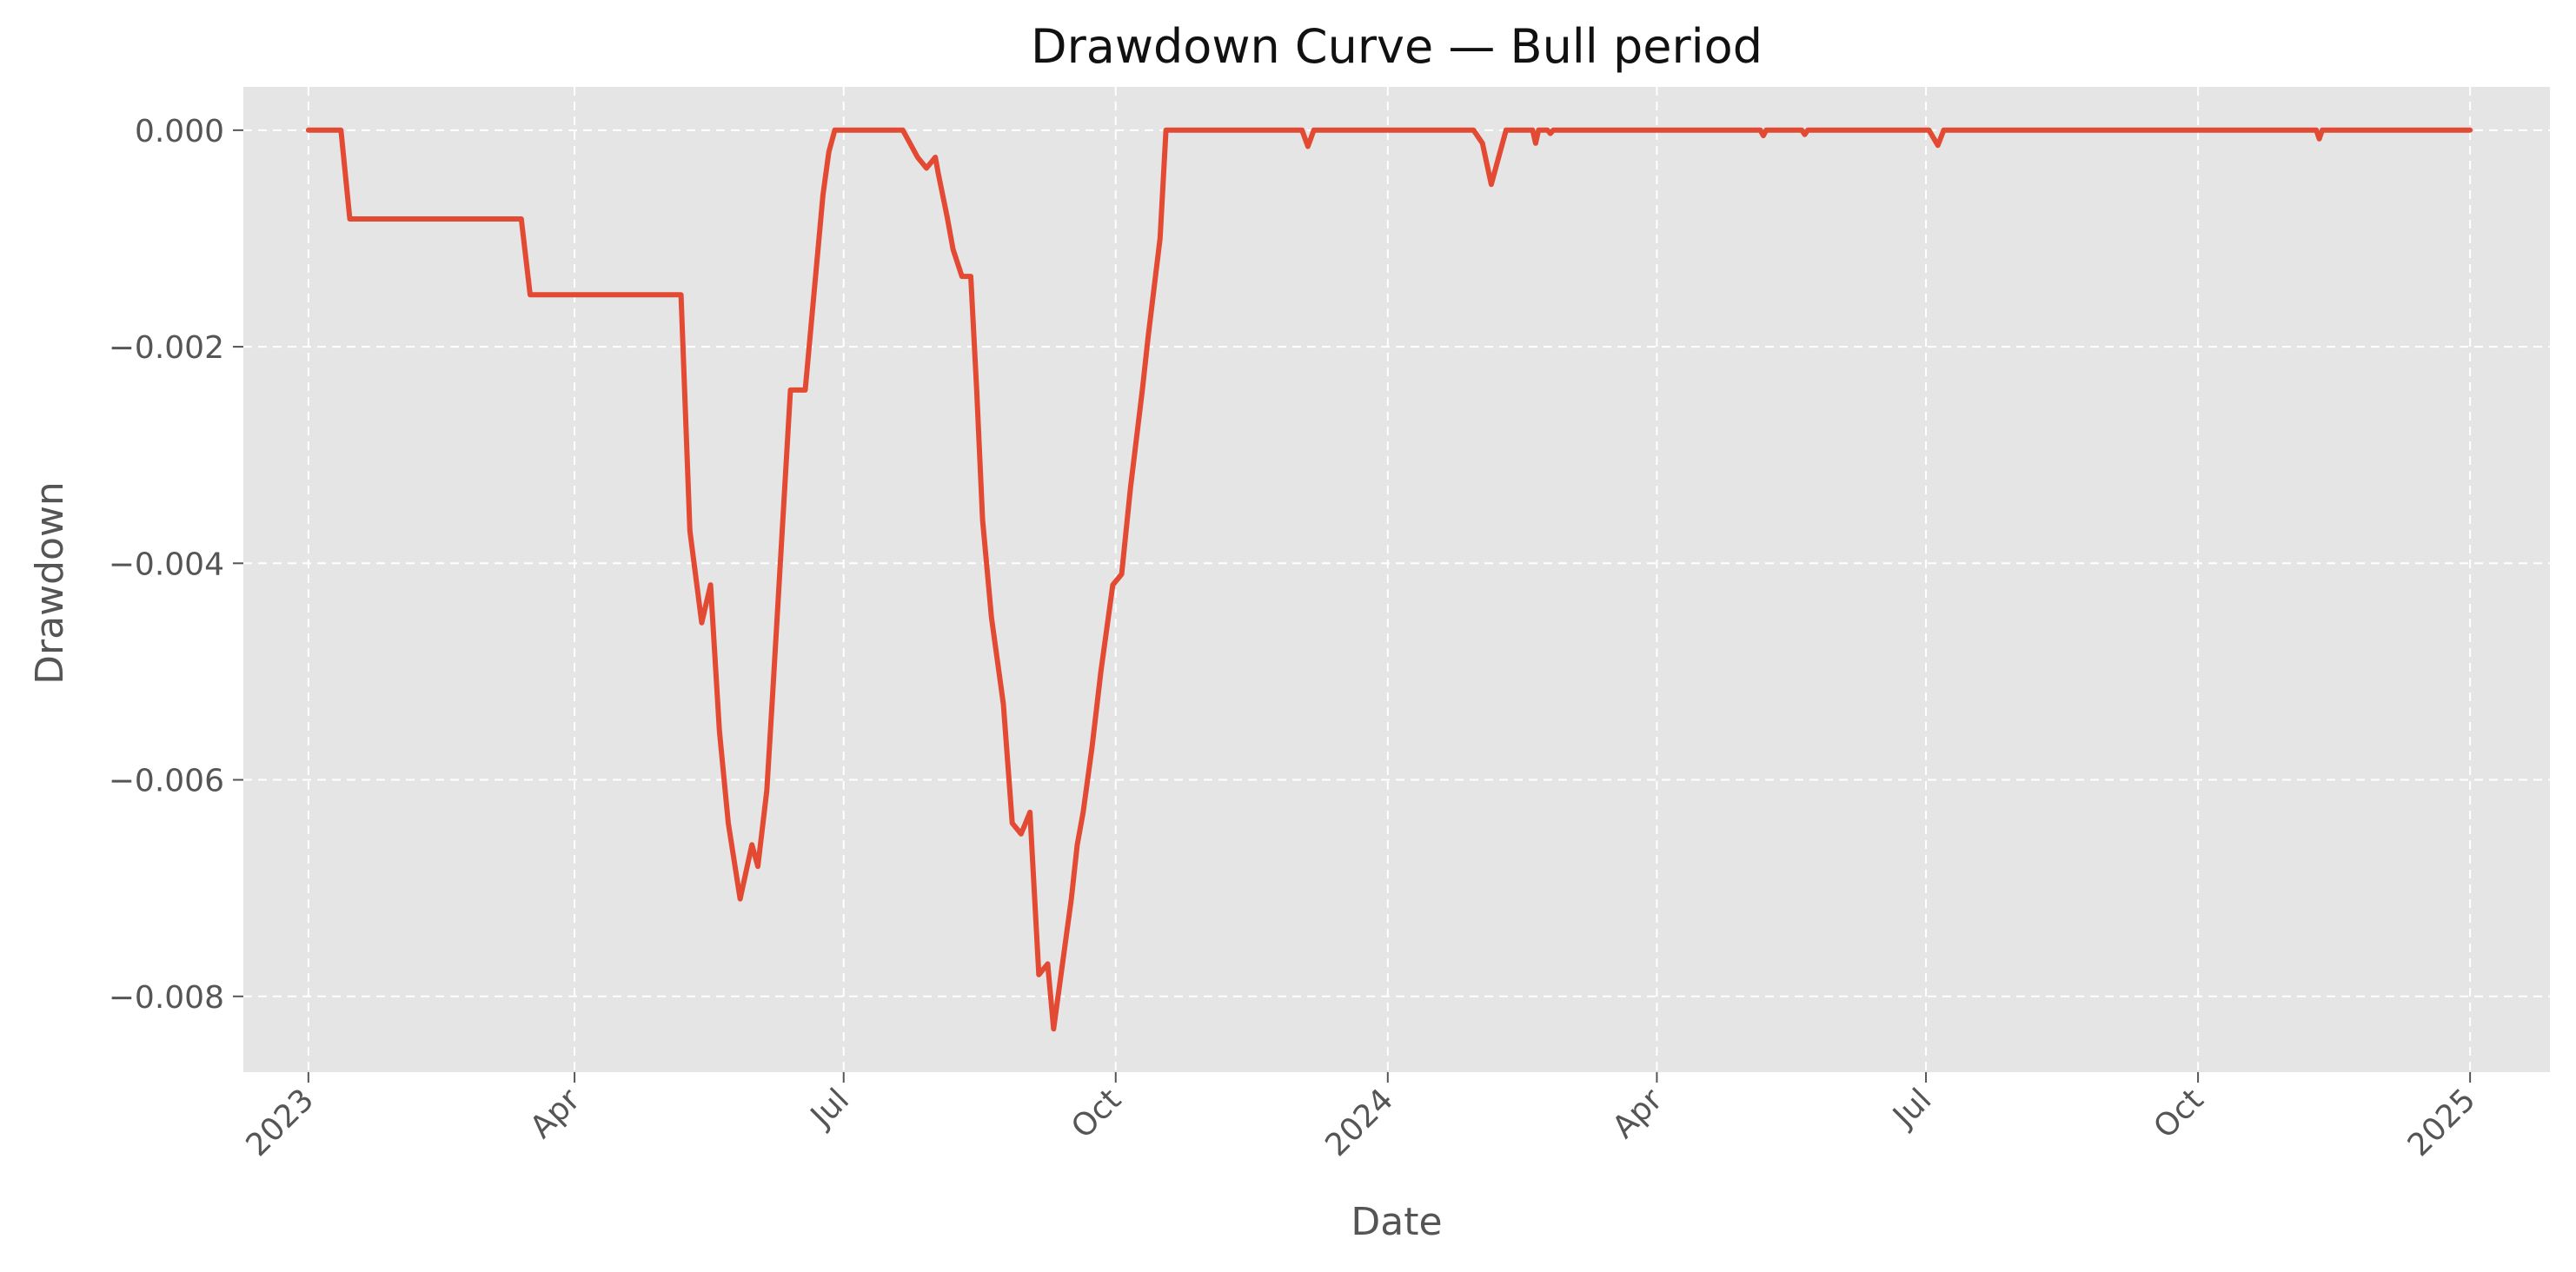 The image size is (2576, 1272). I want to click on chart-title: Drawdown Curve — Bull period, so click(1397, 46).